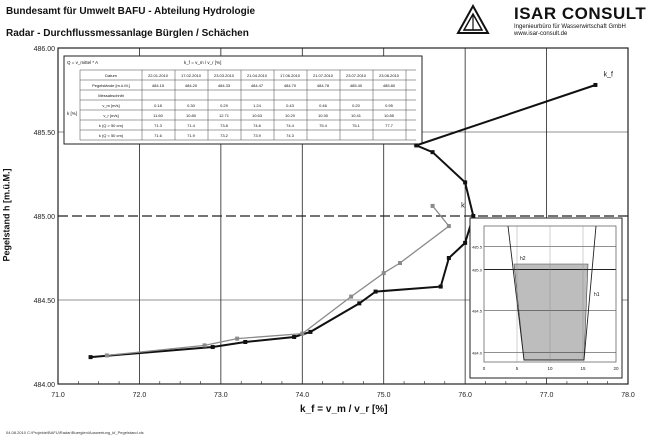 Image resolution: width=651 pixels, height=439 pixels. Describe the element at coordinates (111, 135) in the screenshot. I see `table-cell: k (Q < 50 cm)` at that location.